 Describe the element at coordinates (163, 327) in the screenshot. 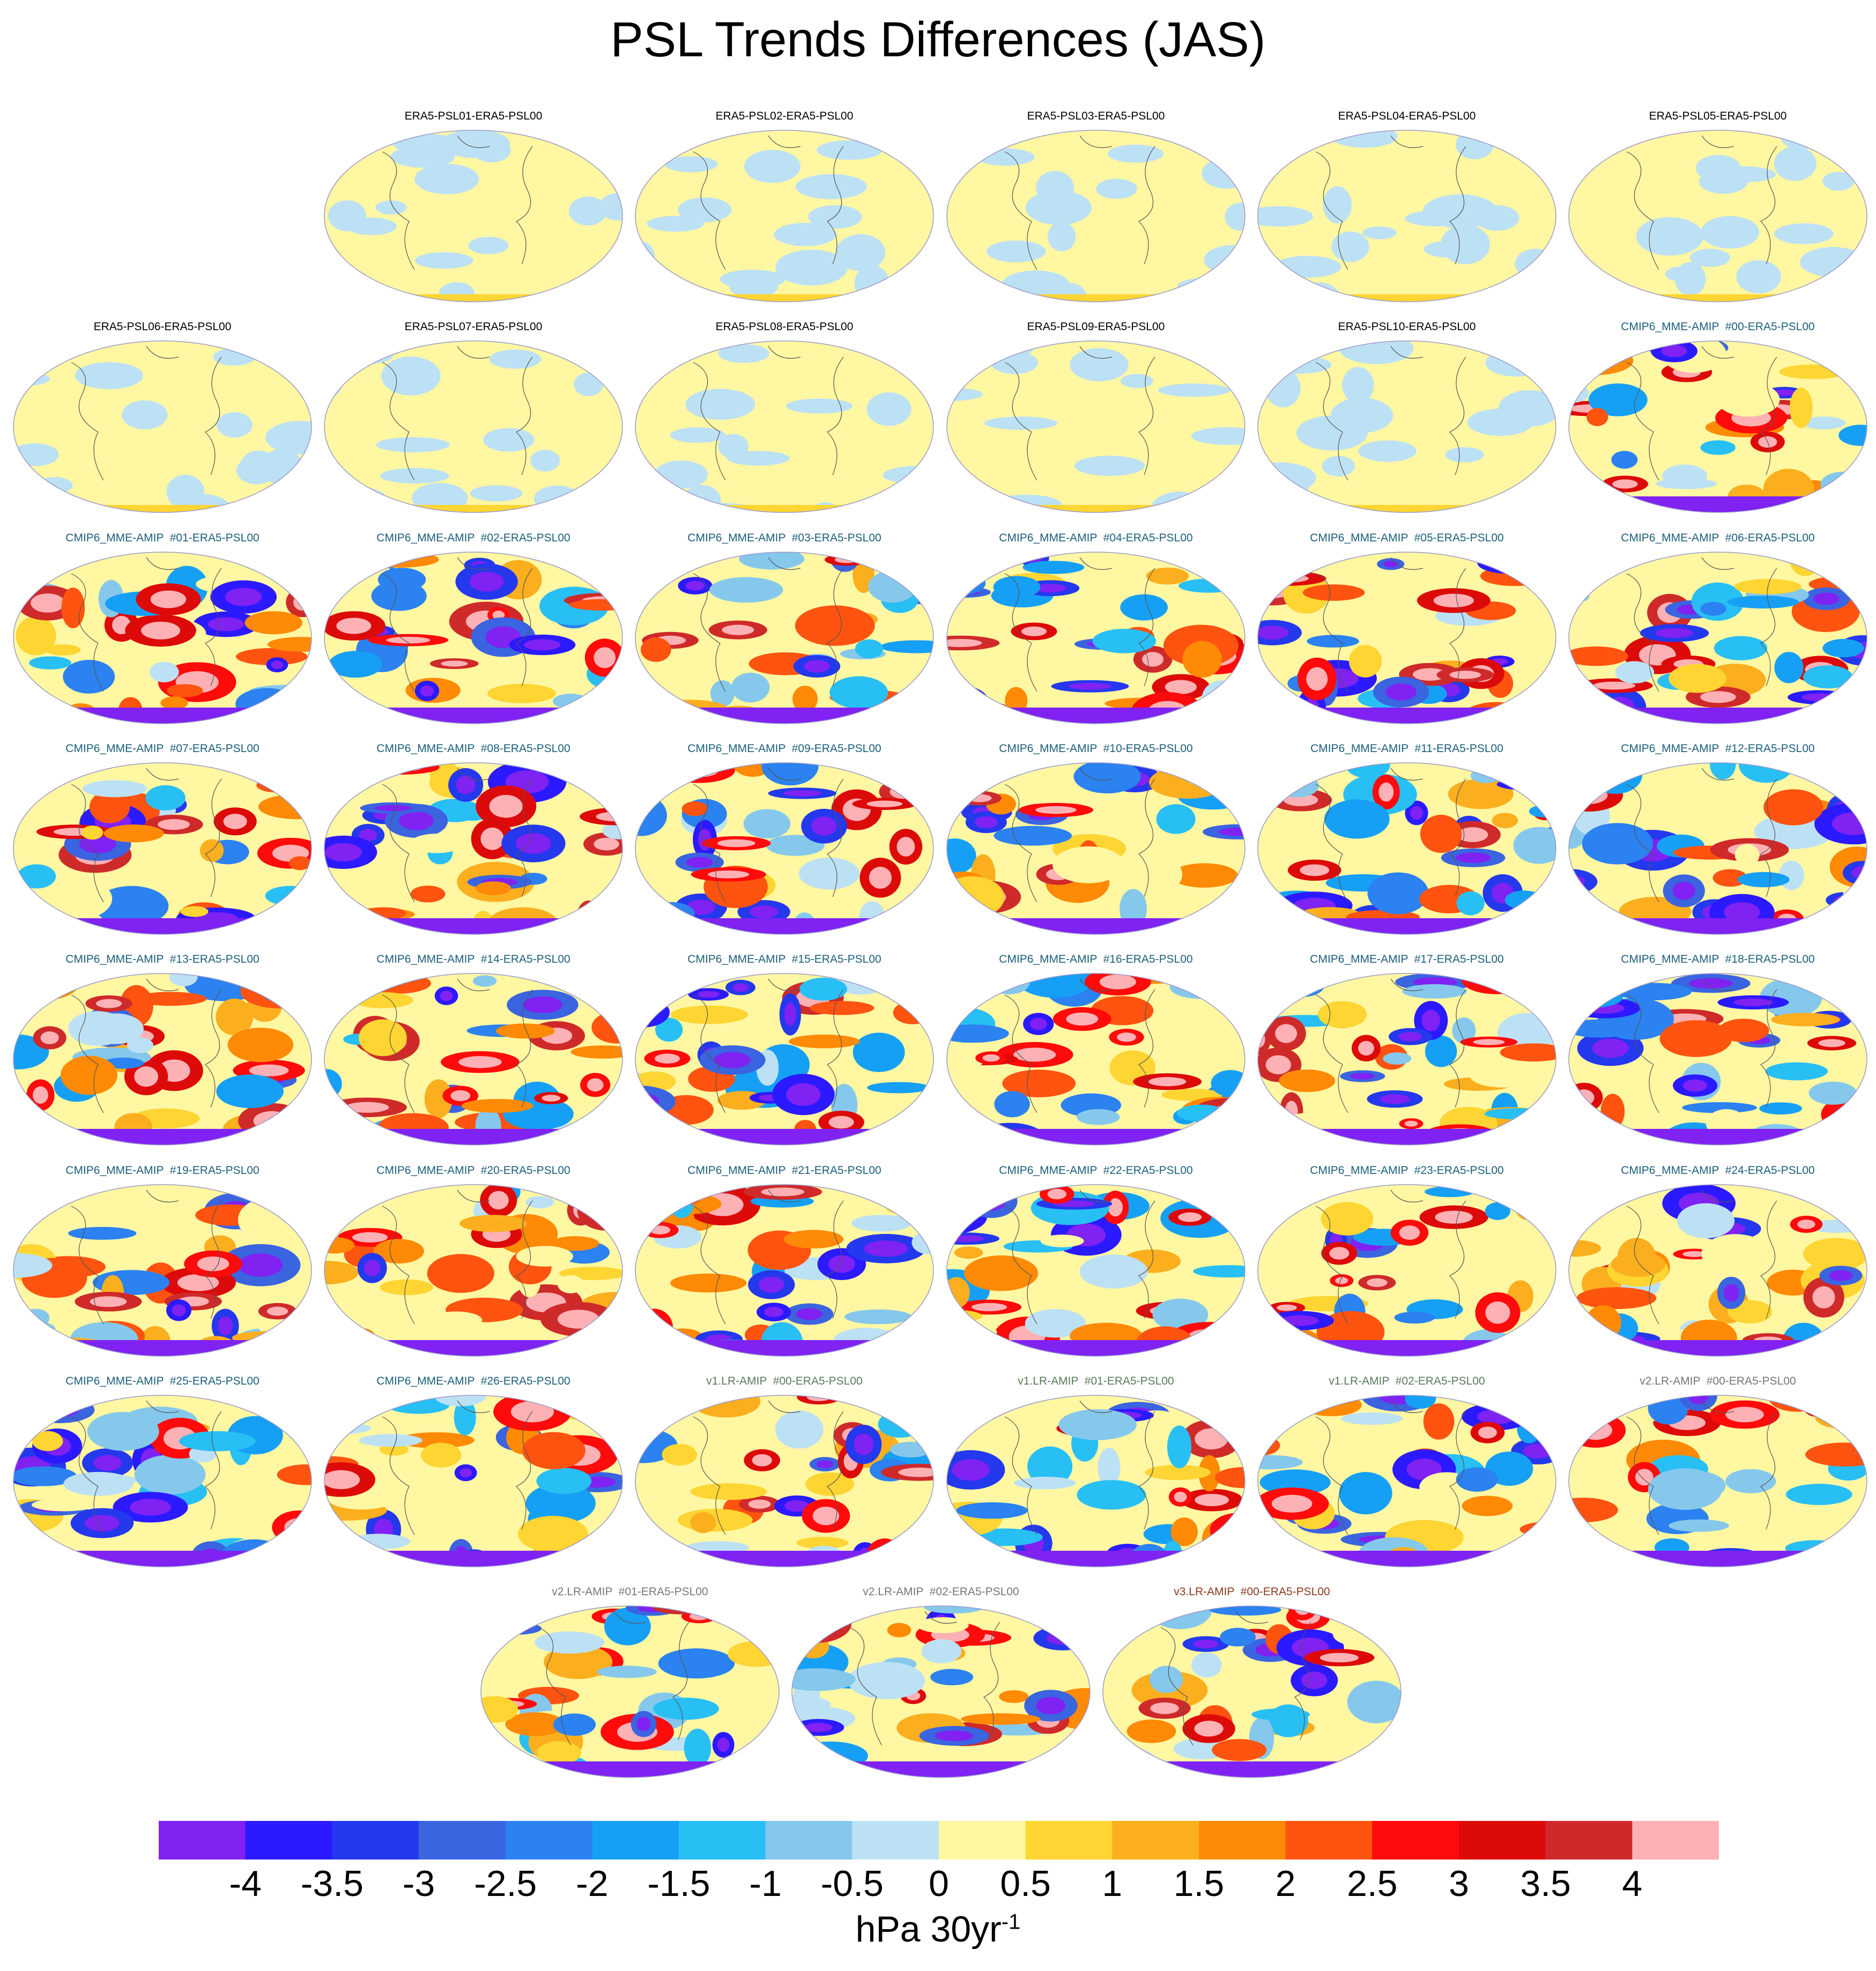

I see `panel-title: ERA5-PSL06-ERA5-PSL00` at that location.